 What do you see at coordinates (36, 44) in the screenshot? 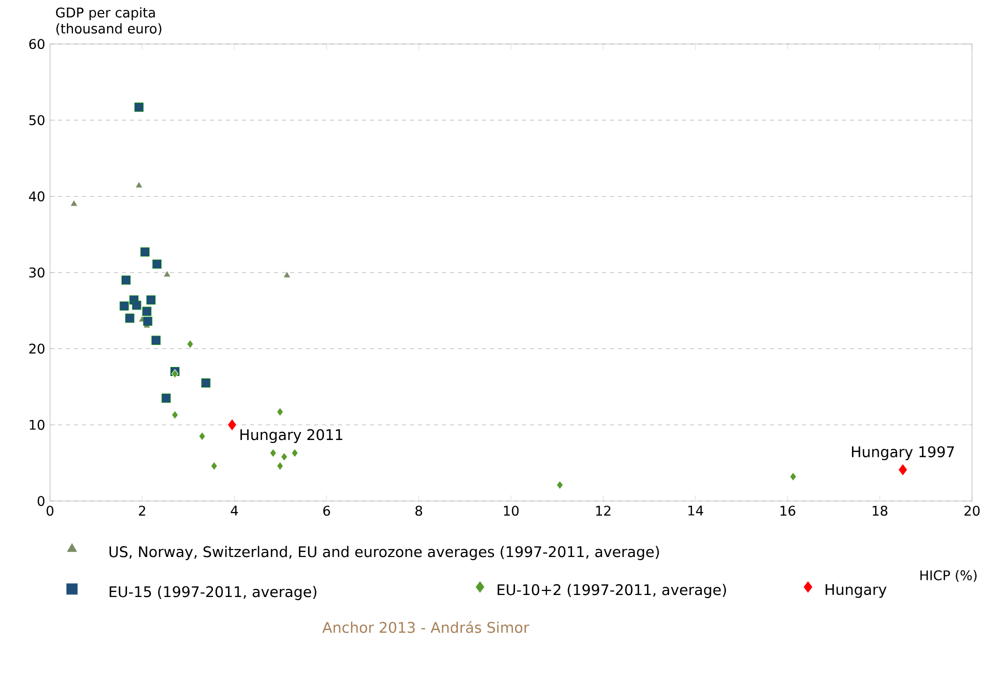
I see `y-tick-label: 60` at bounding box center [36, 44].